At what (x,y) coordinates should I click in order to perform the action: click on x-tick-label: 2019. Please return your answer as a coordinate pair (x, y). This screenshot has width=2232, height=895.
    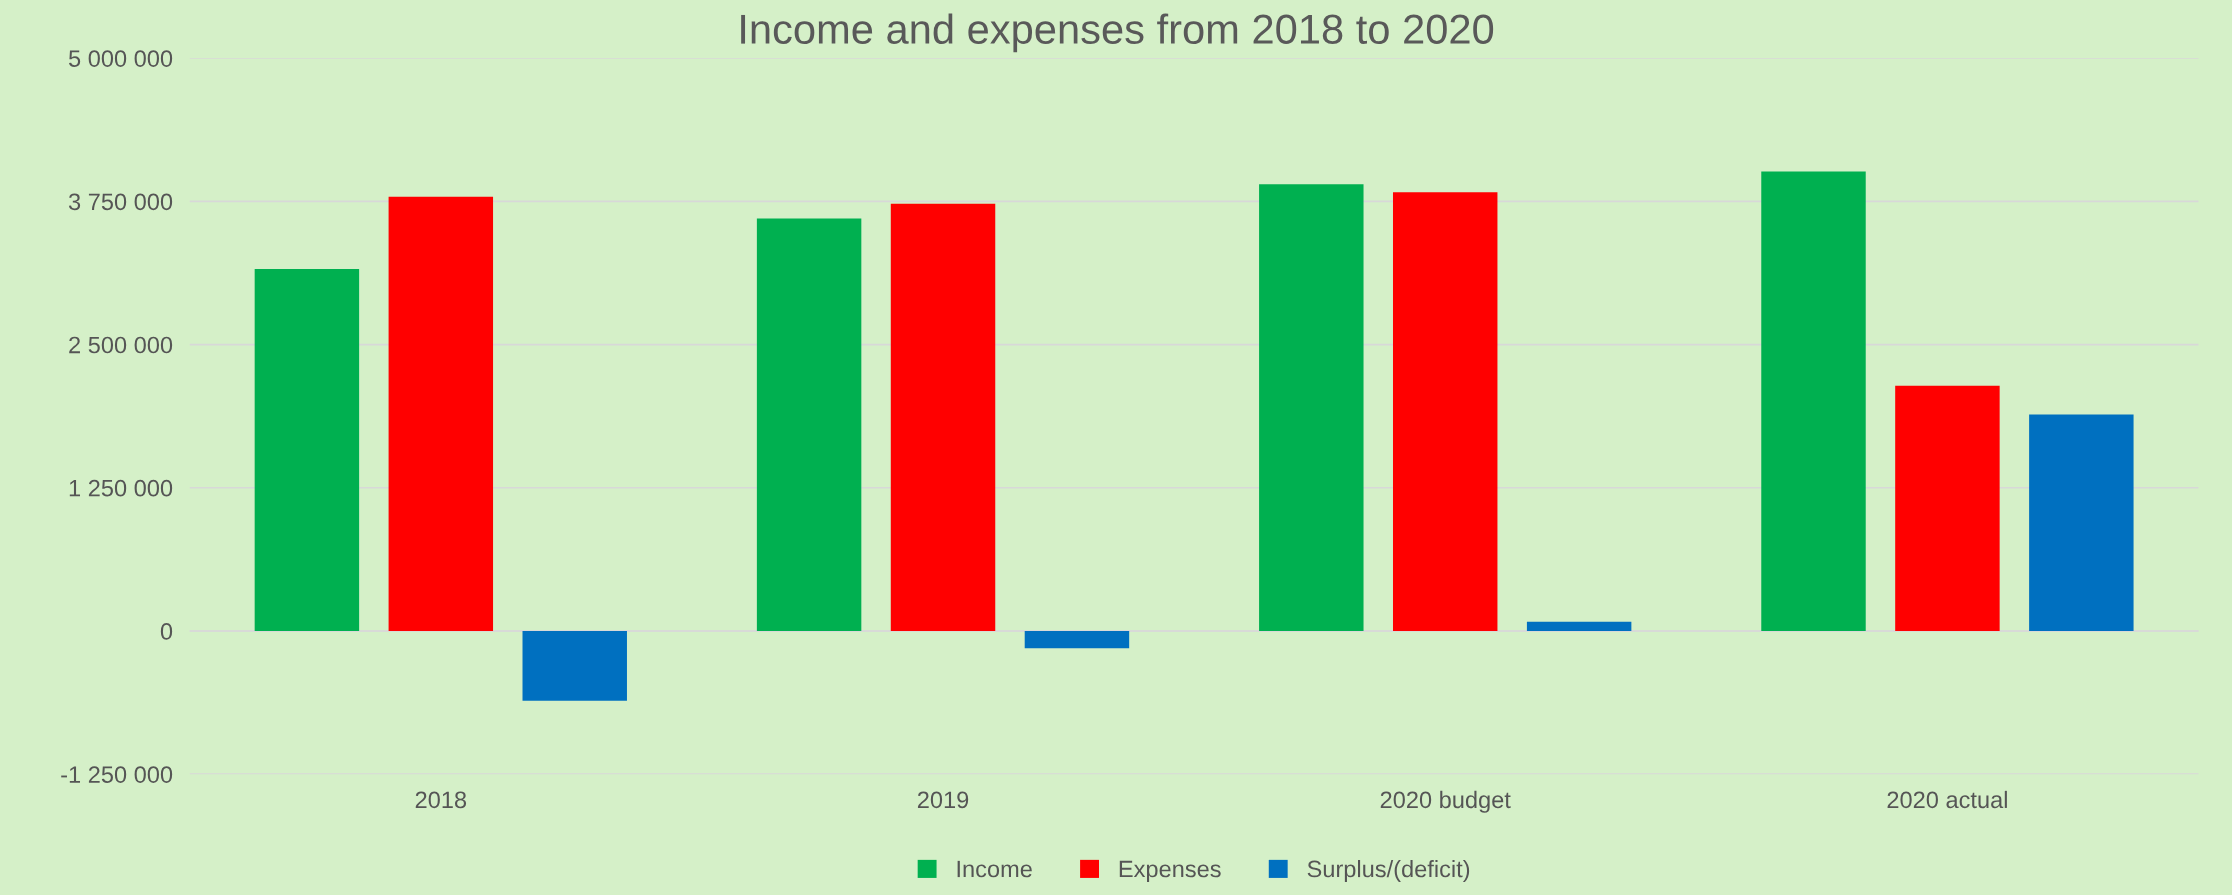
    Looking at the image, I should click on (943, 800).